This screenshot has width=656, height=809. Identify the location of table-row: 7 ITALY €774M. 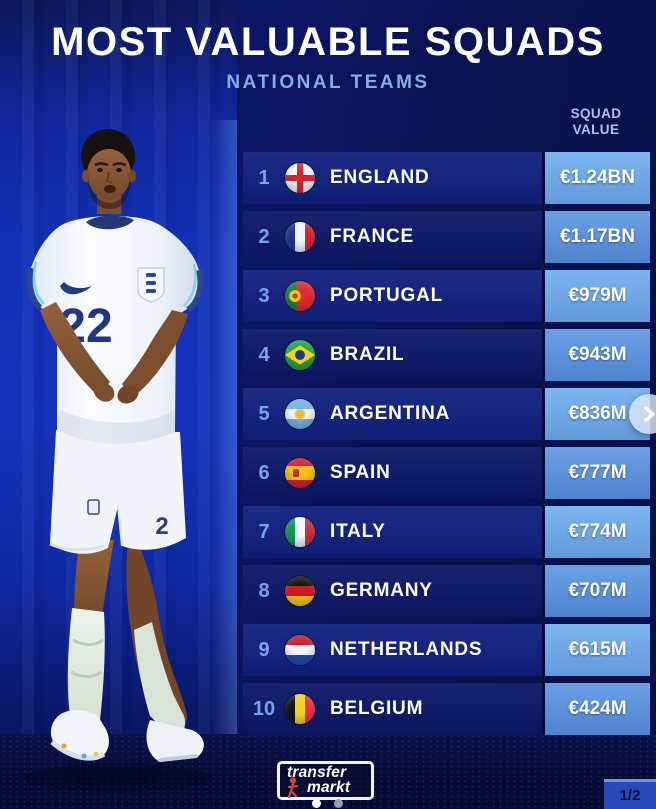
(446, 532).